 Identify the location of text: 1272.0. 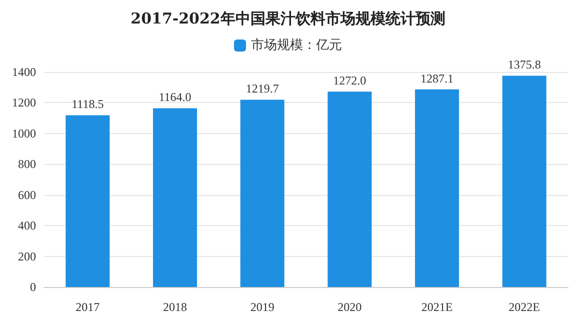
(349, 81).